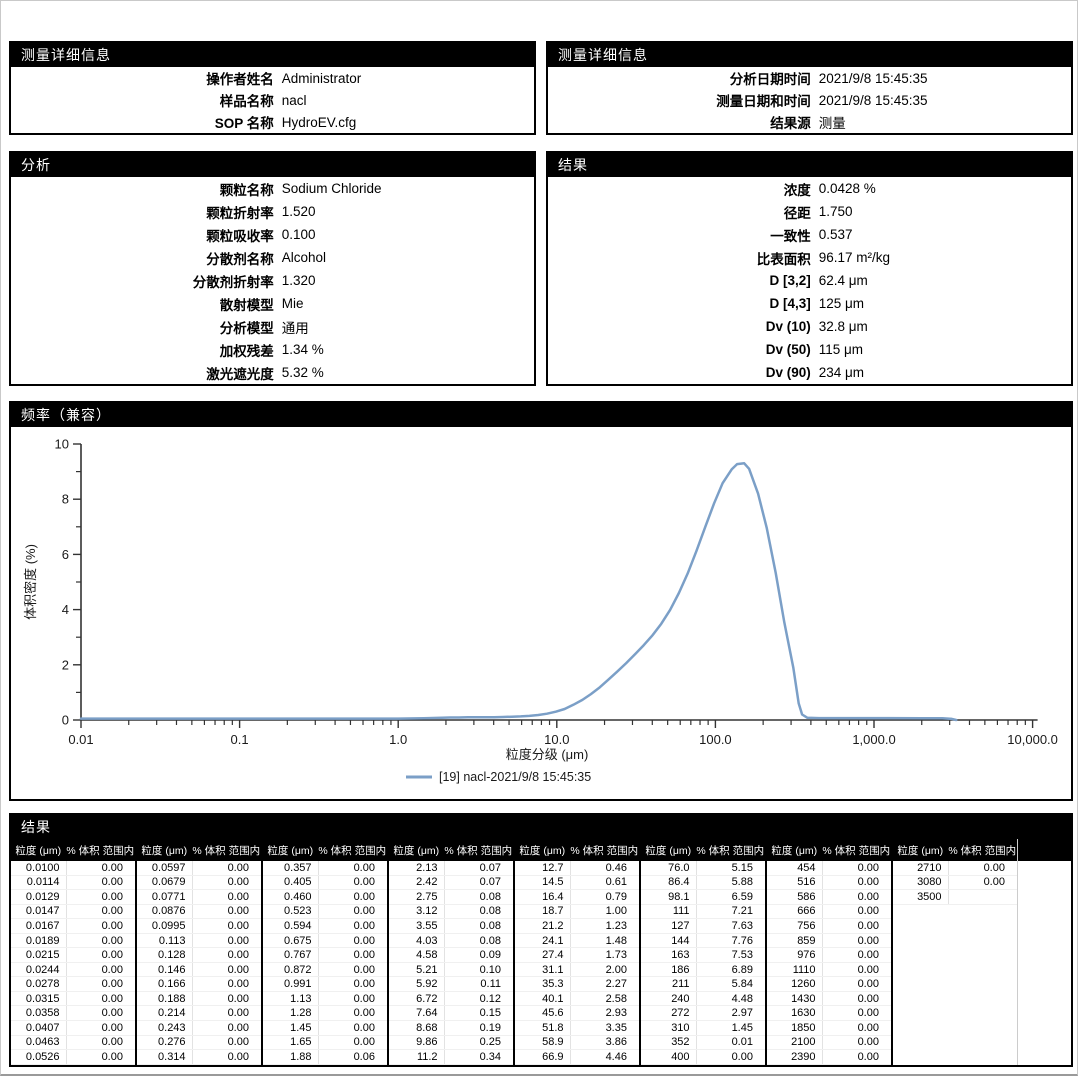 The width and height of the screenshot is (1080, 1080). Describe the element at coordinates (829, 984) in the screenshot. I see `table-row: 1260 0.00` at that location.